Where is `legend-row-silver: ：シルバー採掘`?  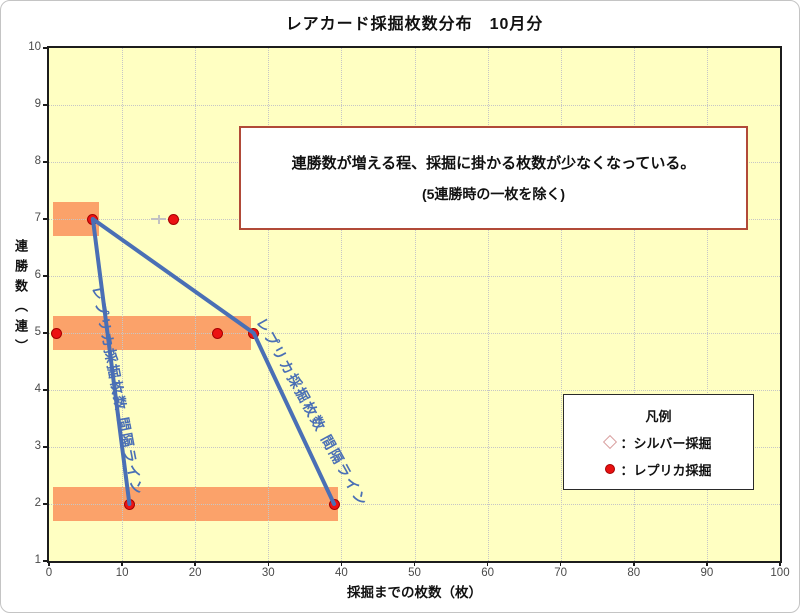 legend-row-silver: ：シルバー採掘 is located at coordinates (657, 442).